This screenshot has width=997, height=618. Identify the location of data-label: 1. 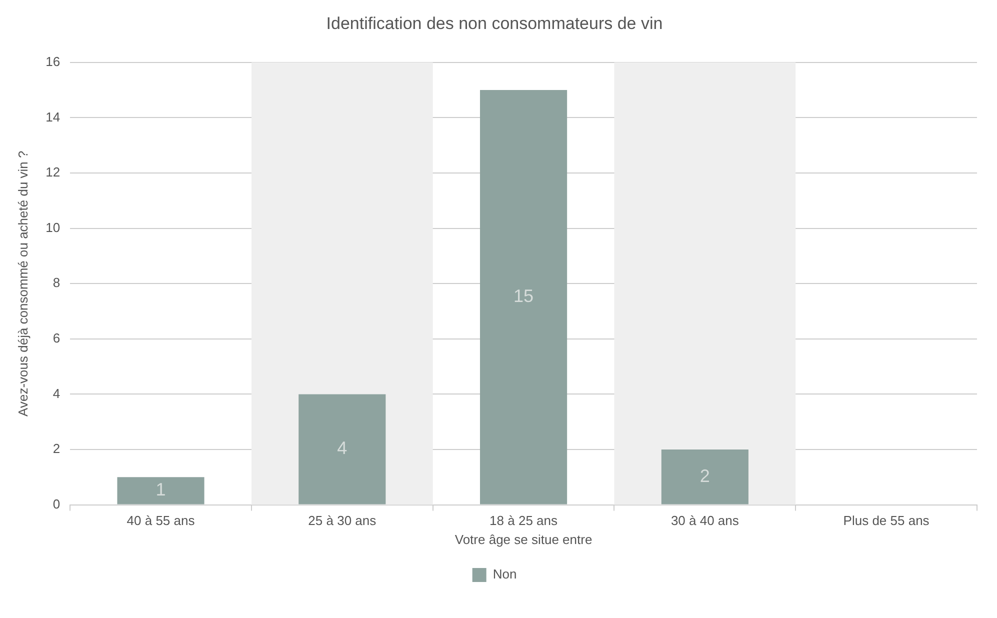
(161, 490).